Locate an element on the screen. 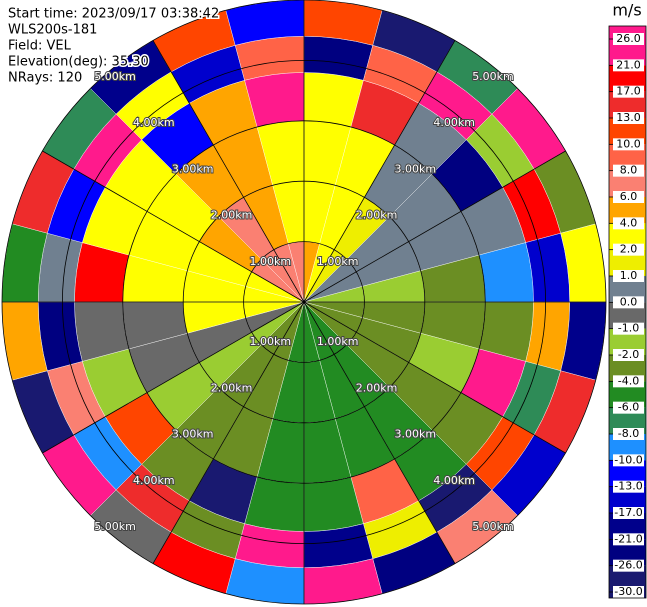  colorbar-tick-label: -2.0 is located at coordinates (628, 354).